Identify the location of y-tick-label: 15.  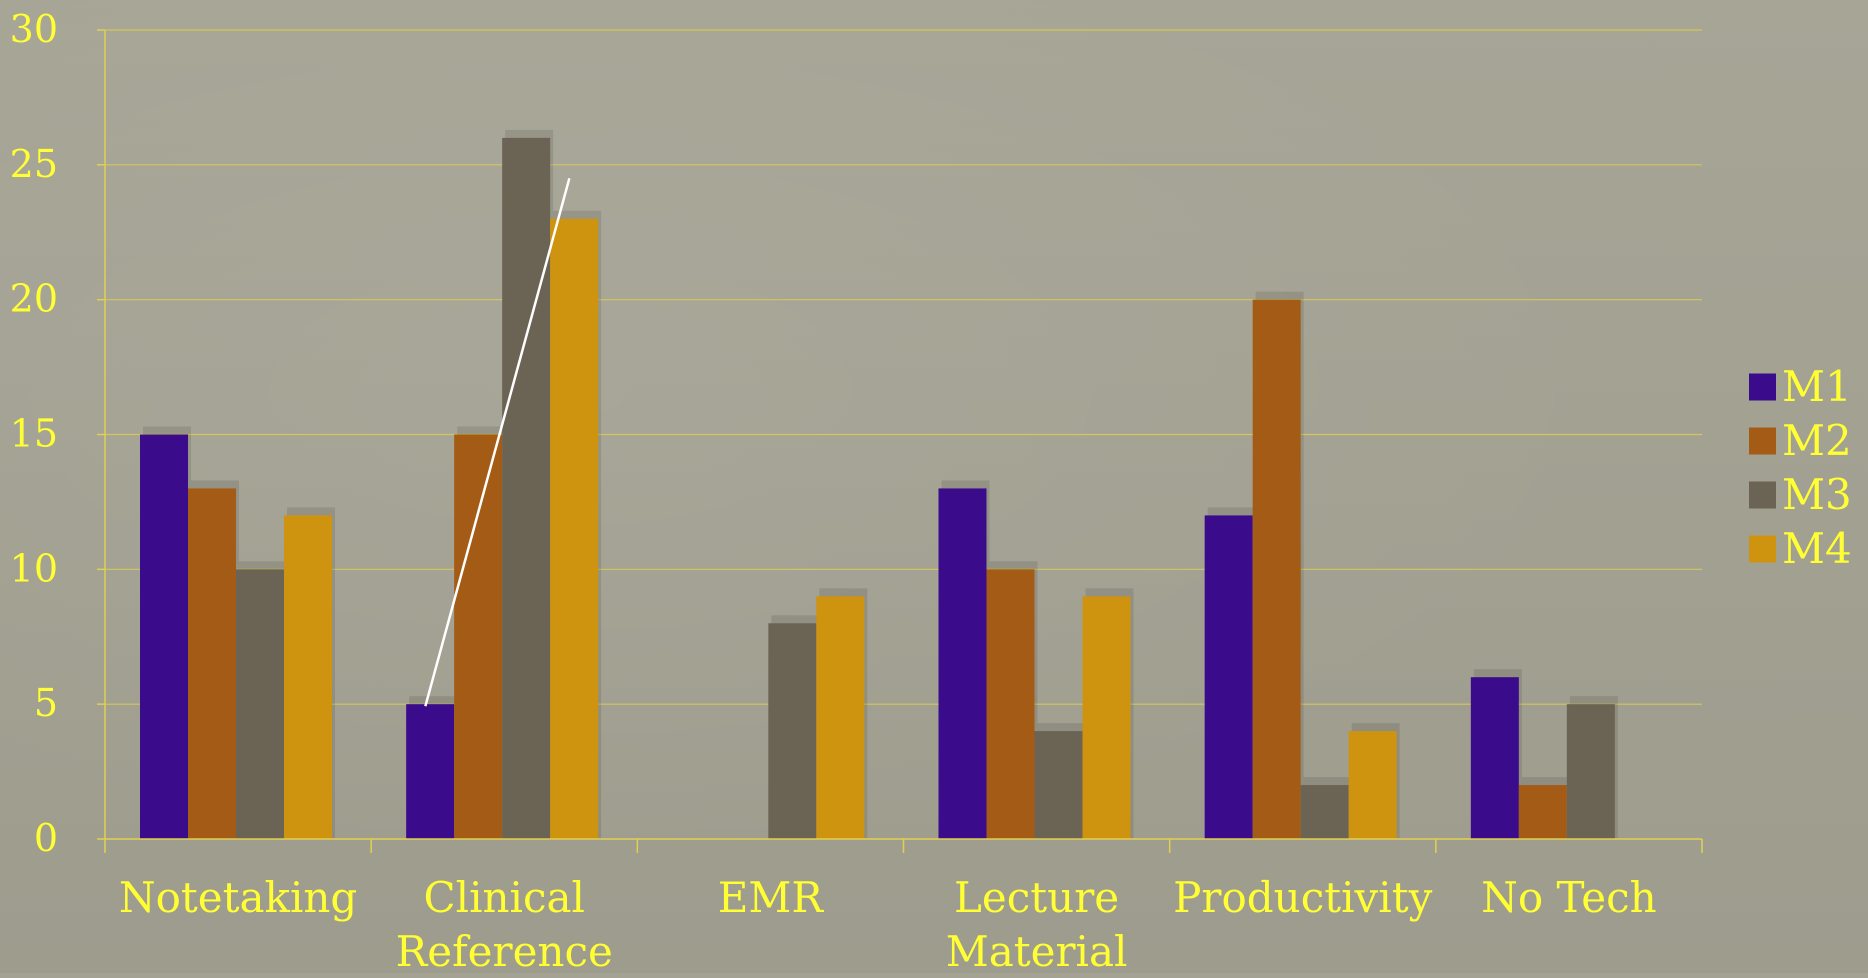
(34, 434).